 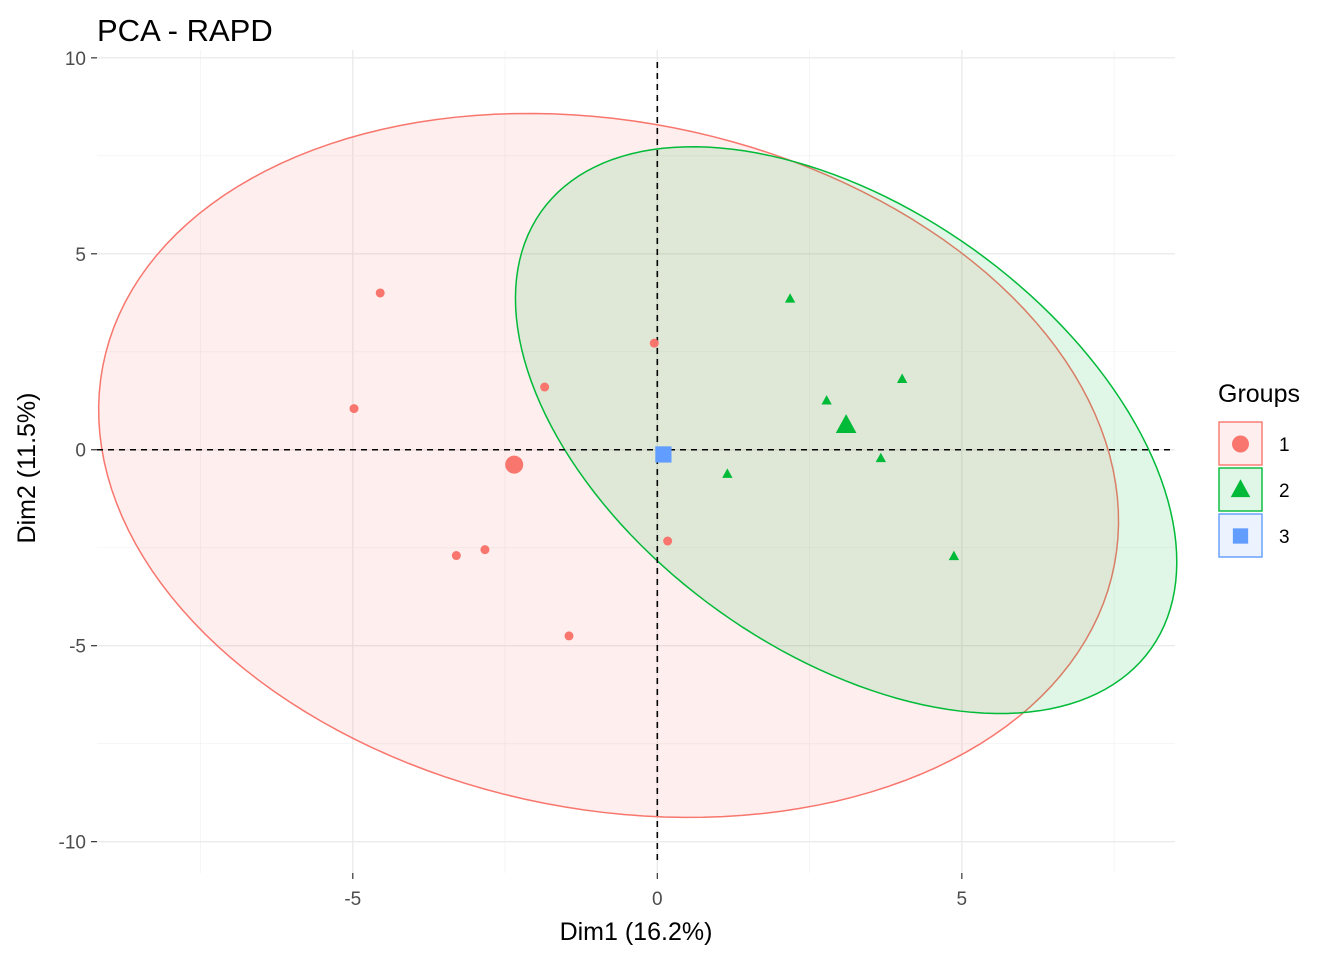 I want to click on y-tick-label: 10, so click(x=75, y=59).